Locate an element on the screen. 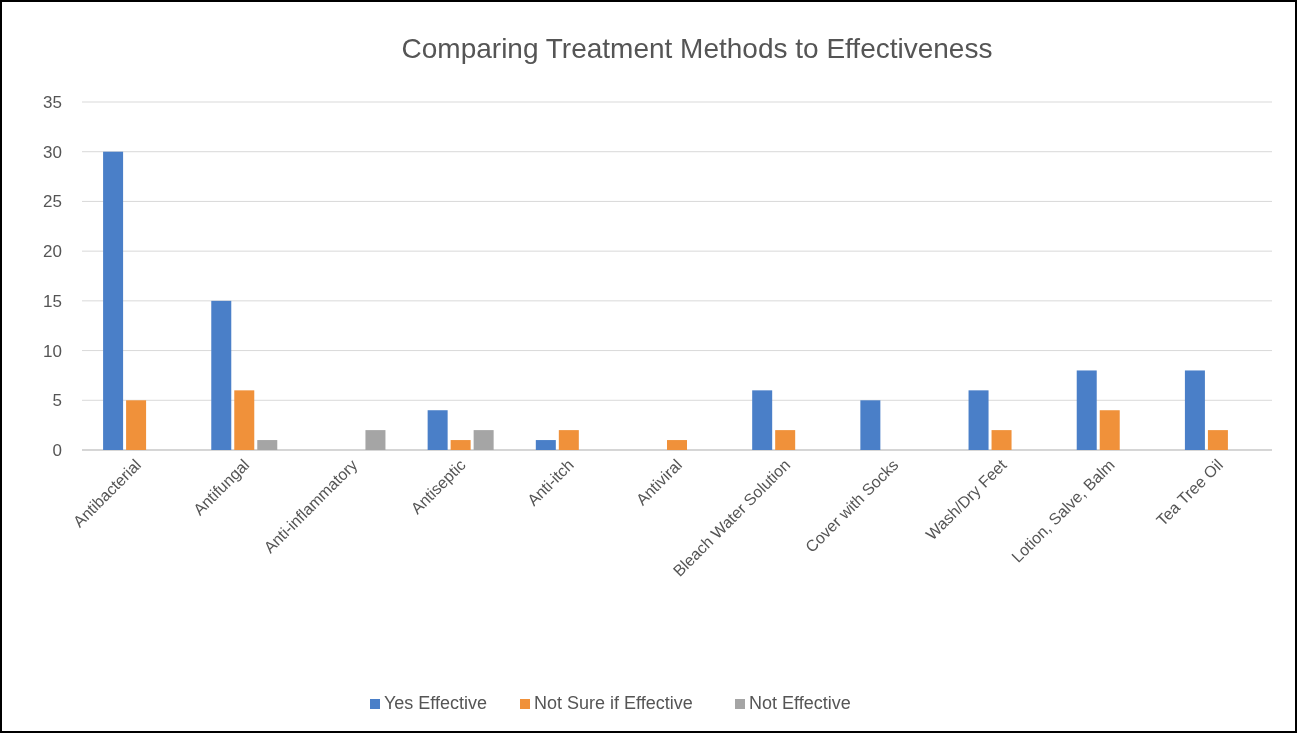 This screenshot has height=733, width=1297. legend-label: Yes Effective is located at coordinates (436, 703).